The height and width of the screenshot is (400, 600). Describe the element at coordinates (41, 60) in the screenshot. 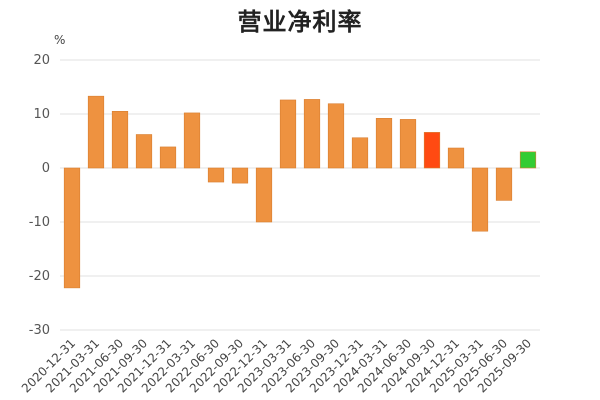

I see `y-tick-label: 20` at that location.